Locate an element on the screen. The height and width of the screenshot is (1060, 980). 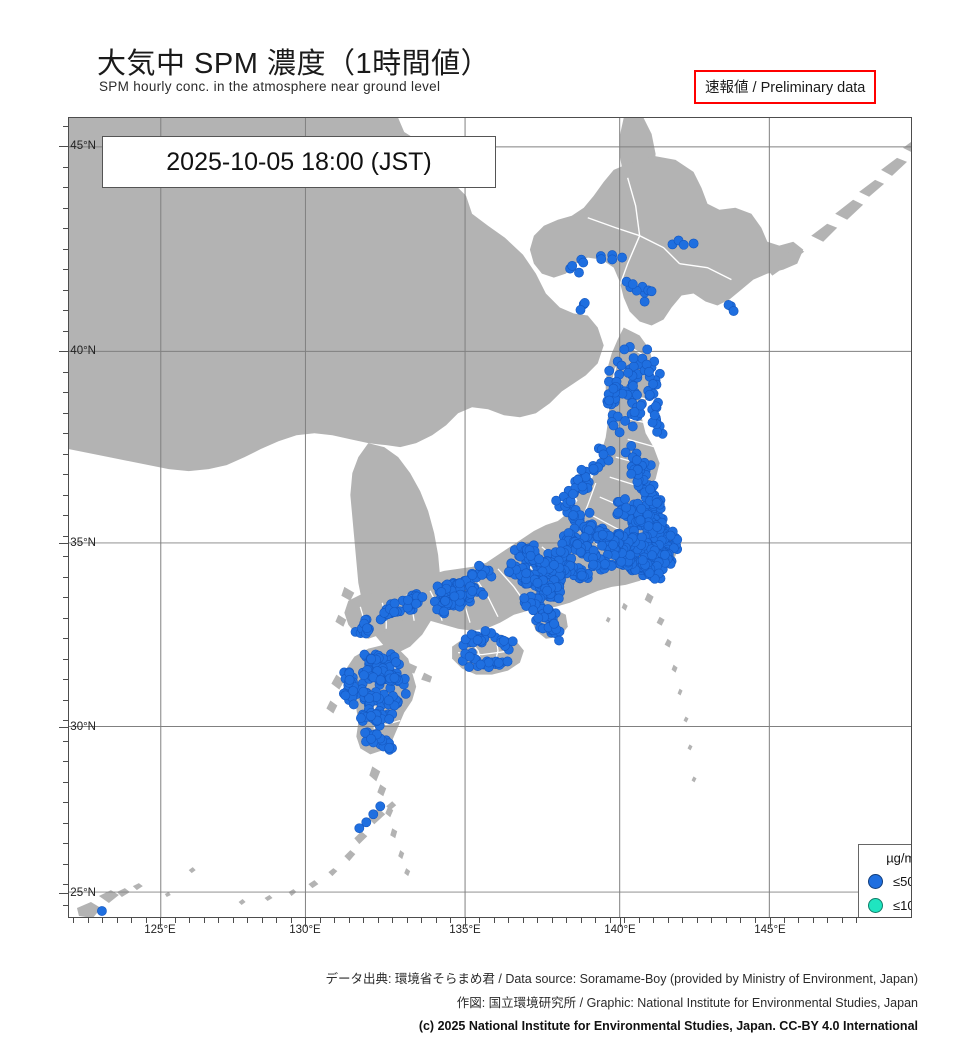
lon-tick-145e: 145°E is located at coordinates (770, 930).